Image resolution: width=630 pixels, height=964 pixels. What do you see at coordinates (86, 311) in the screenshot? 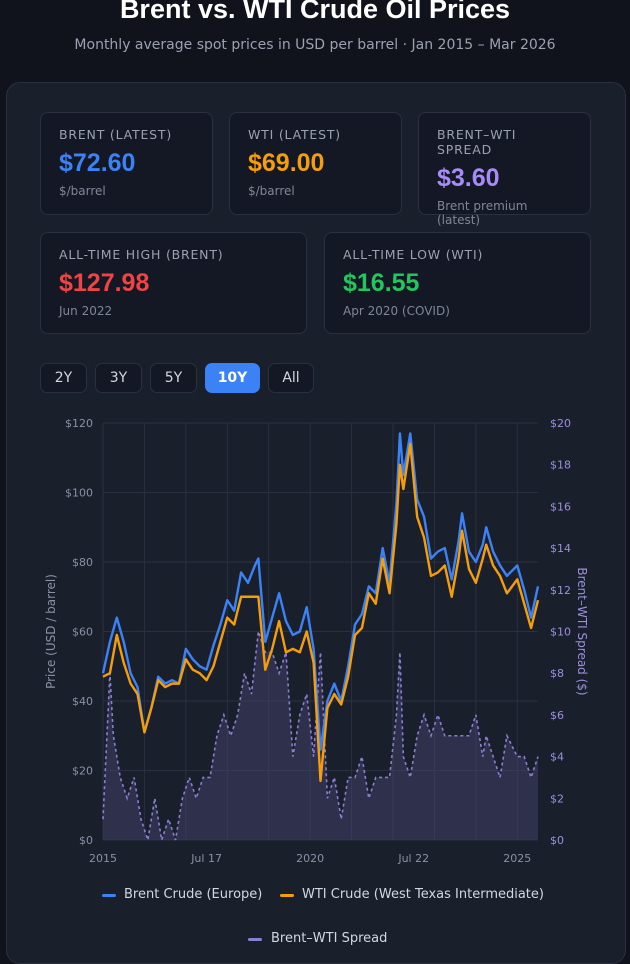
I see `stat-sub: Jun 2022` at bounding box center [86, 311].